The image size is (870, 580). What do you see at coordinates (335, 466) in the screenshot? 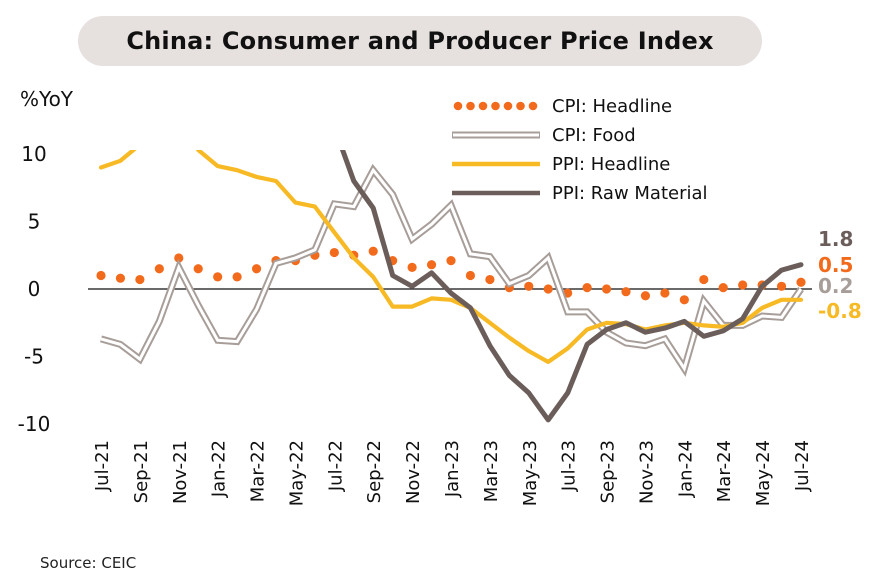
I see `x-tick-label: Jul-22` at bounding box center [335, 466].